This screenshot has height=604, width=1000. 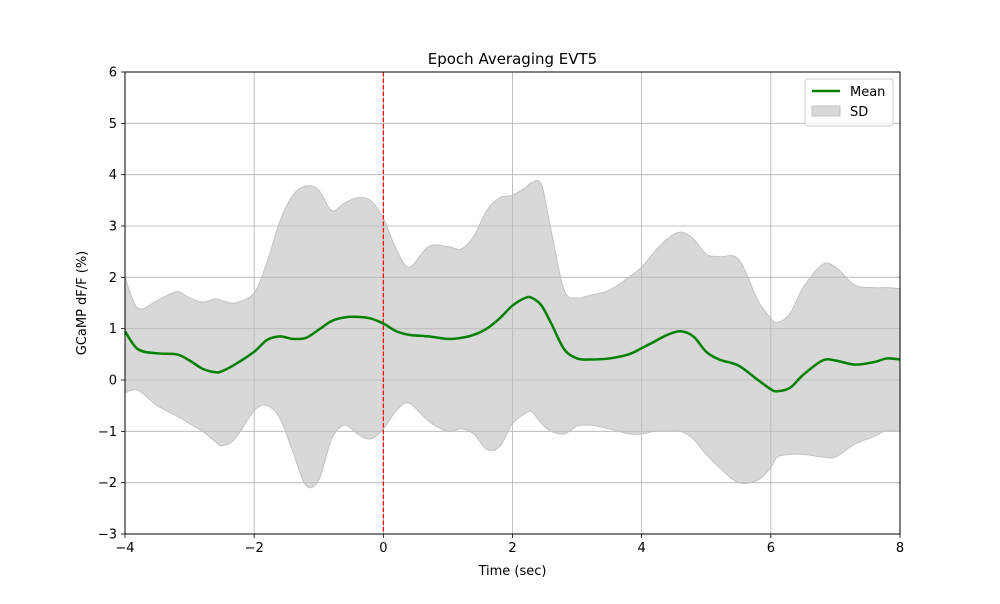 I want to click on legend: Mean SD, so click(x=849, y=102).